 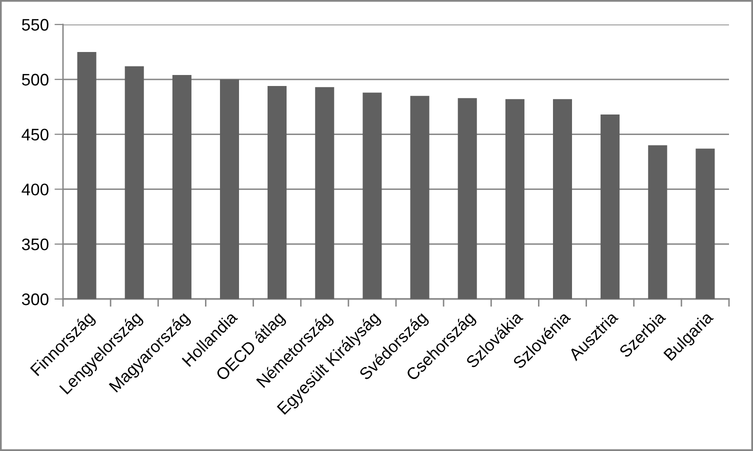 I want to click on y-tick-label: 300, so click(x=35, y=299).